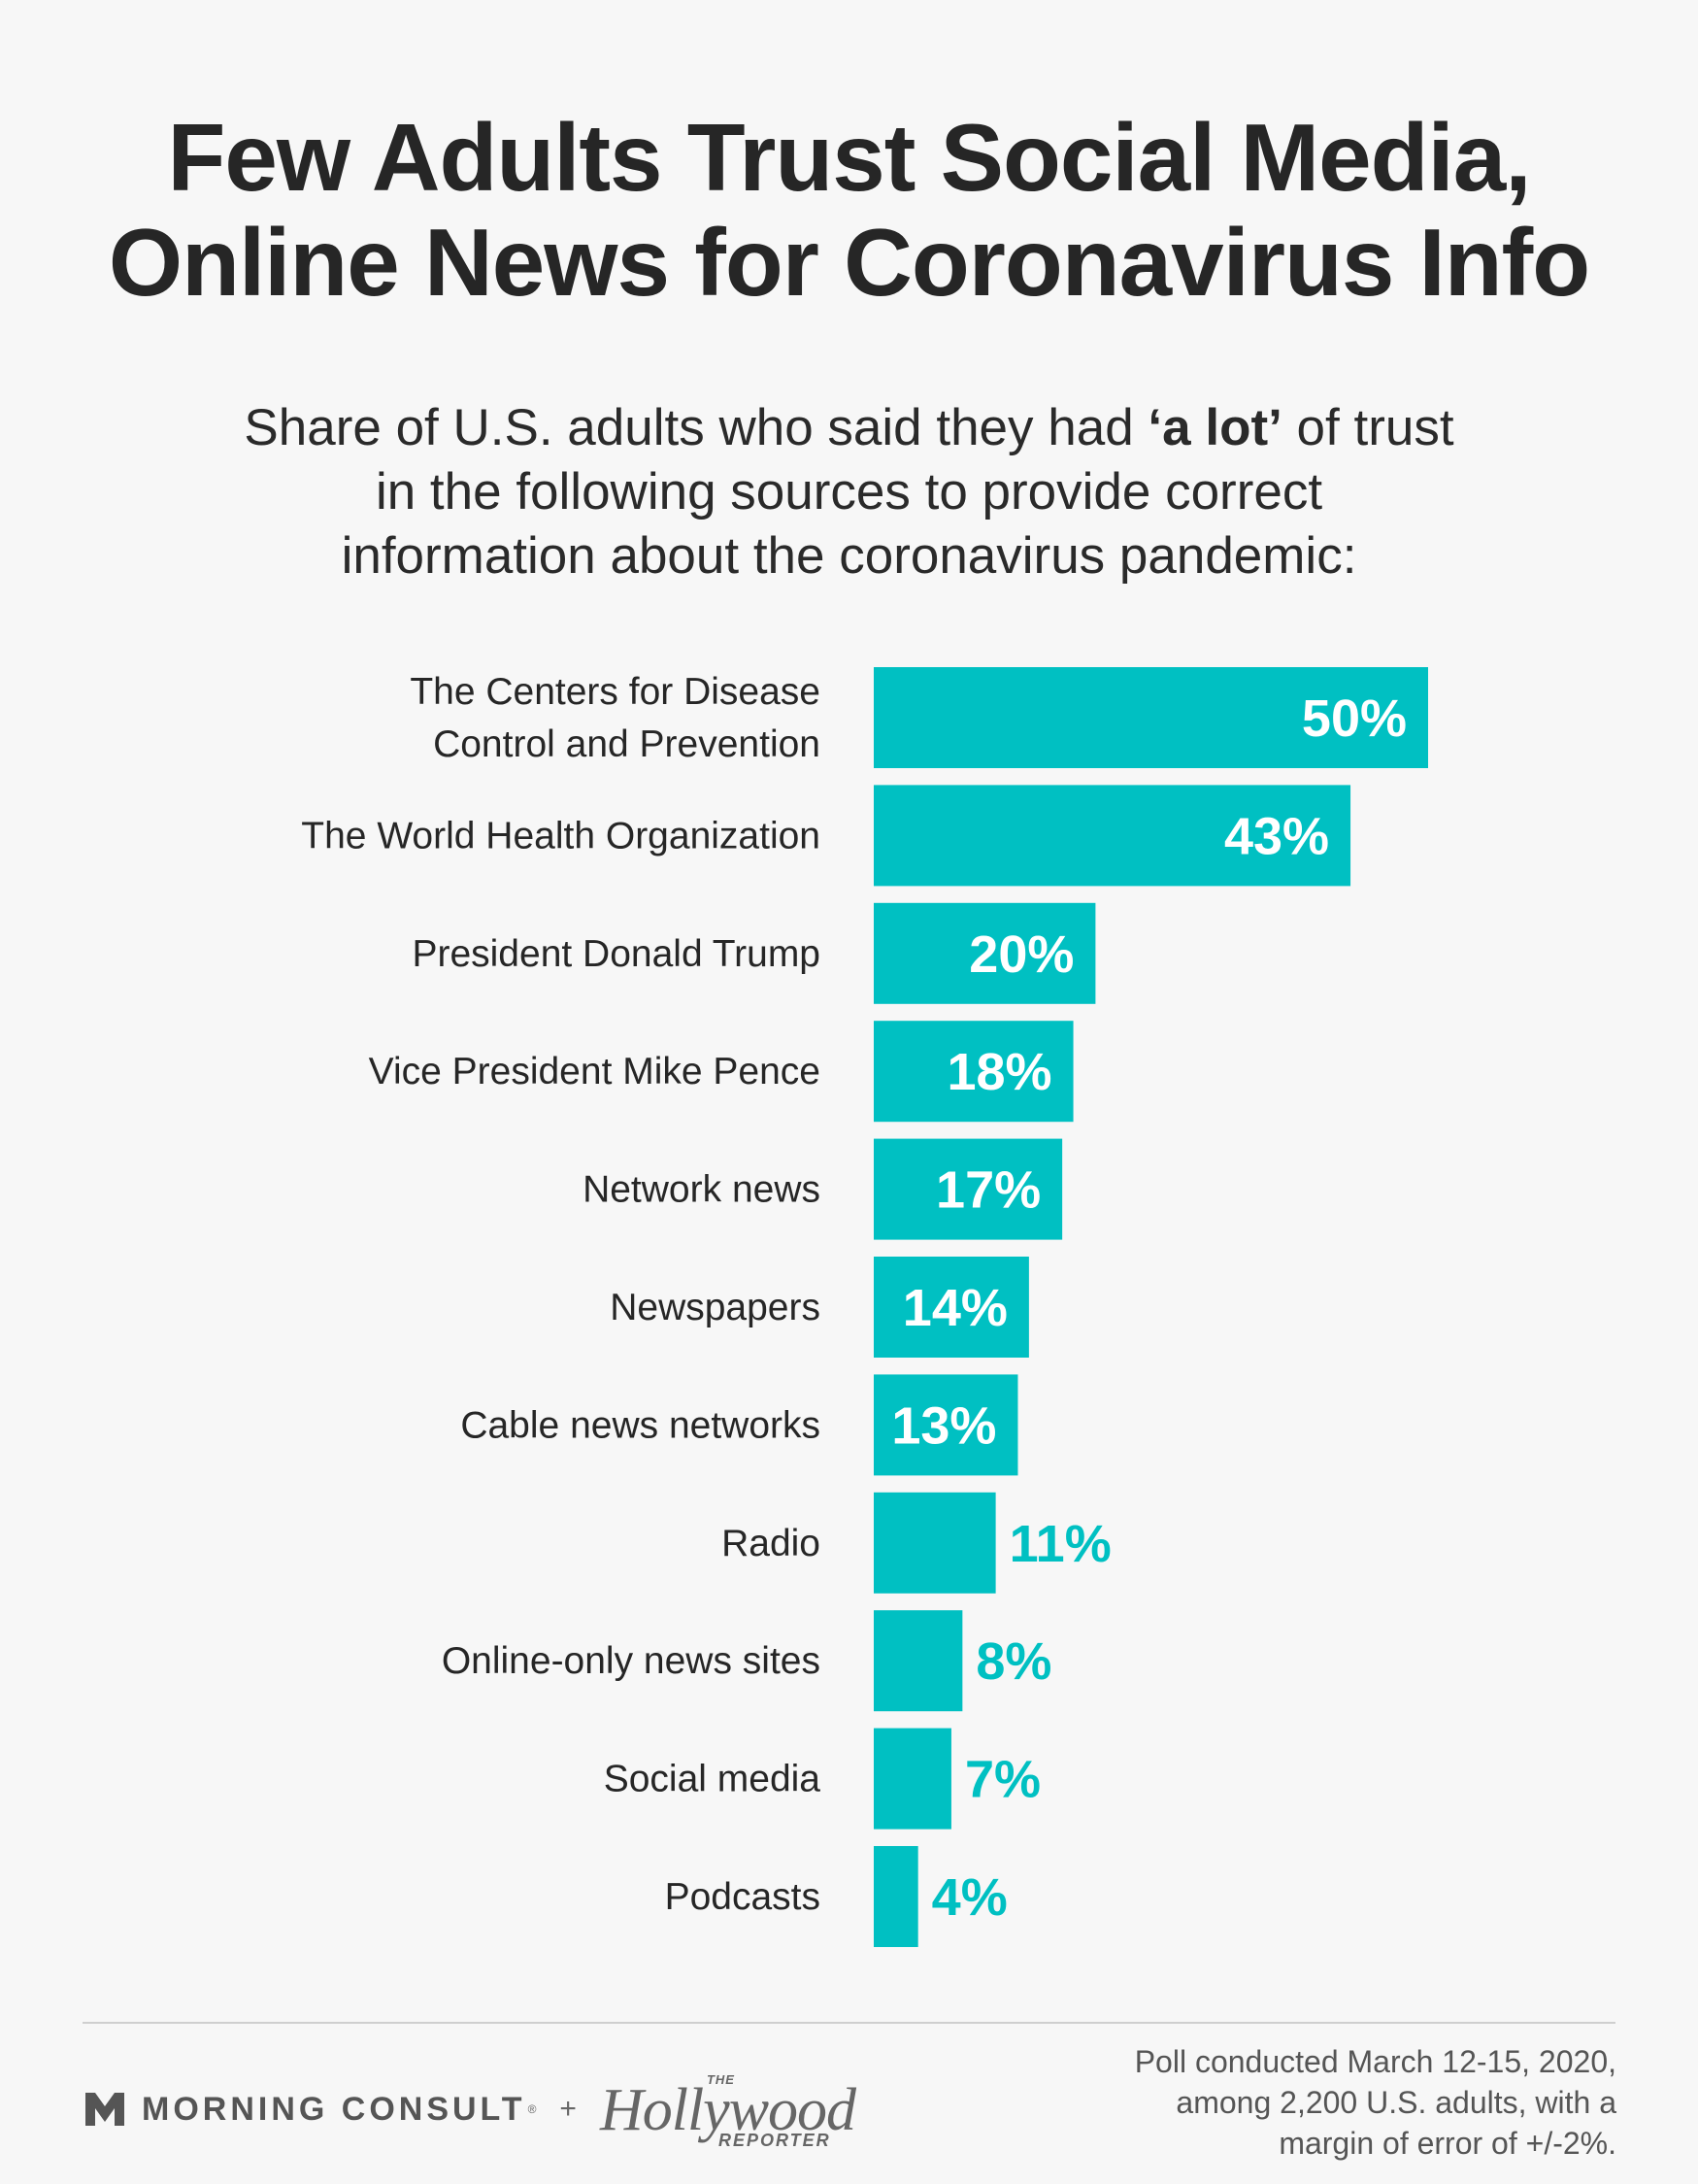  What do you see at coordinates (1215, 427) in the screenshot?
I see `subtitle-emphasis: ‘a lot’` at bounding box center [1215, 427].